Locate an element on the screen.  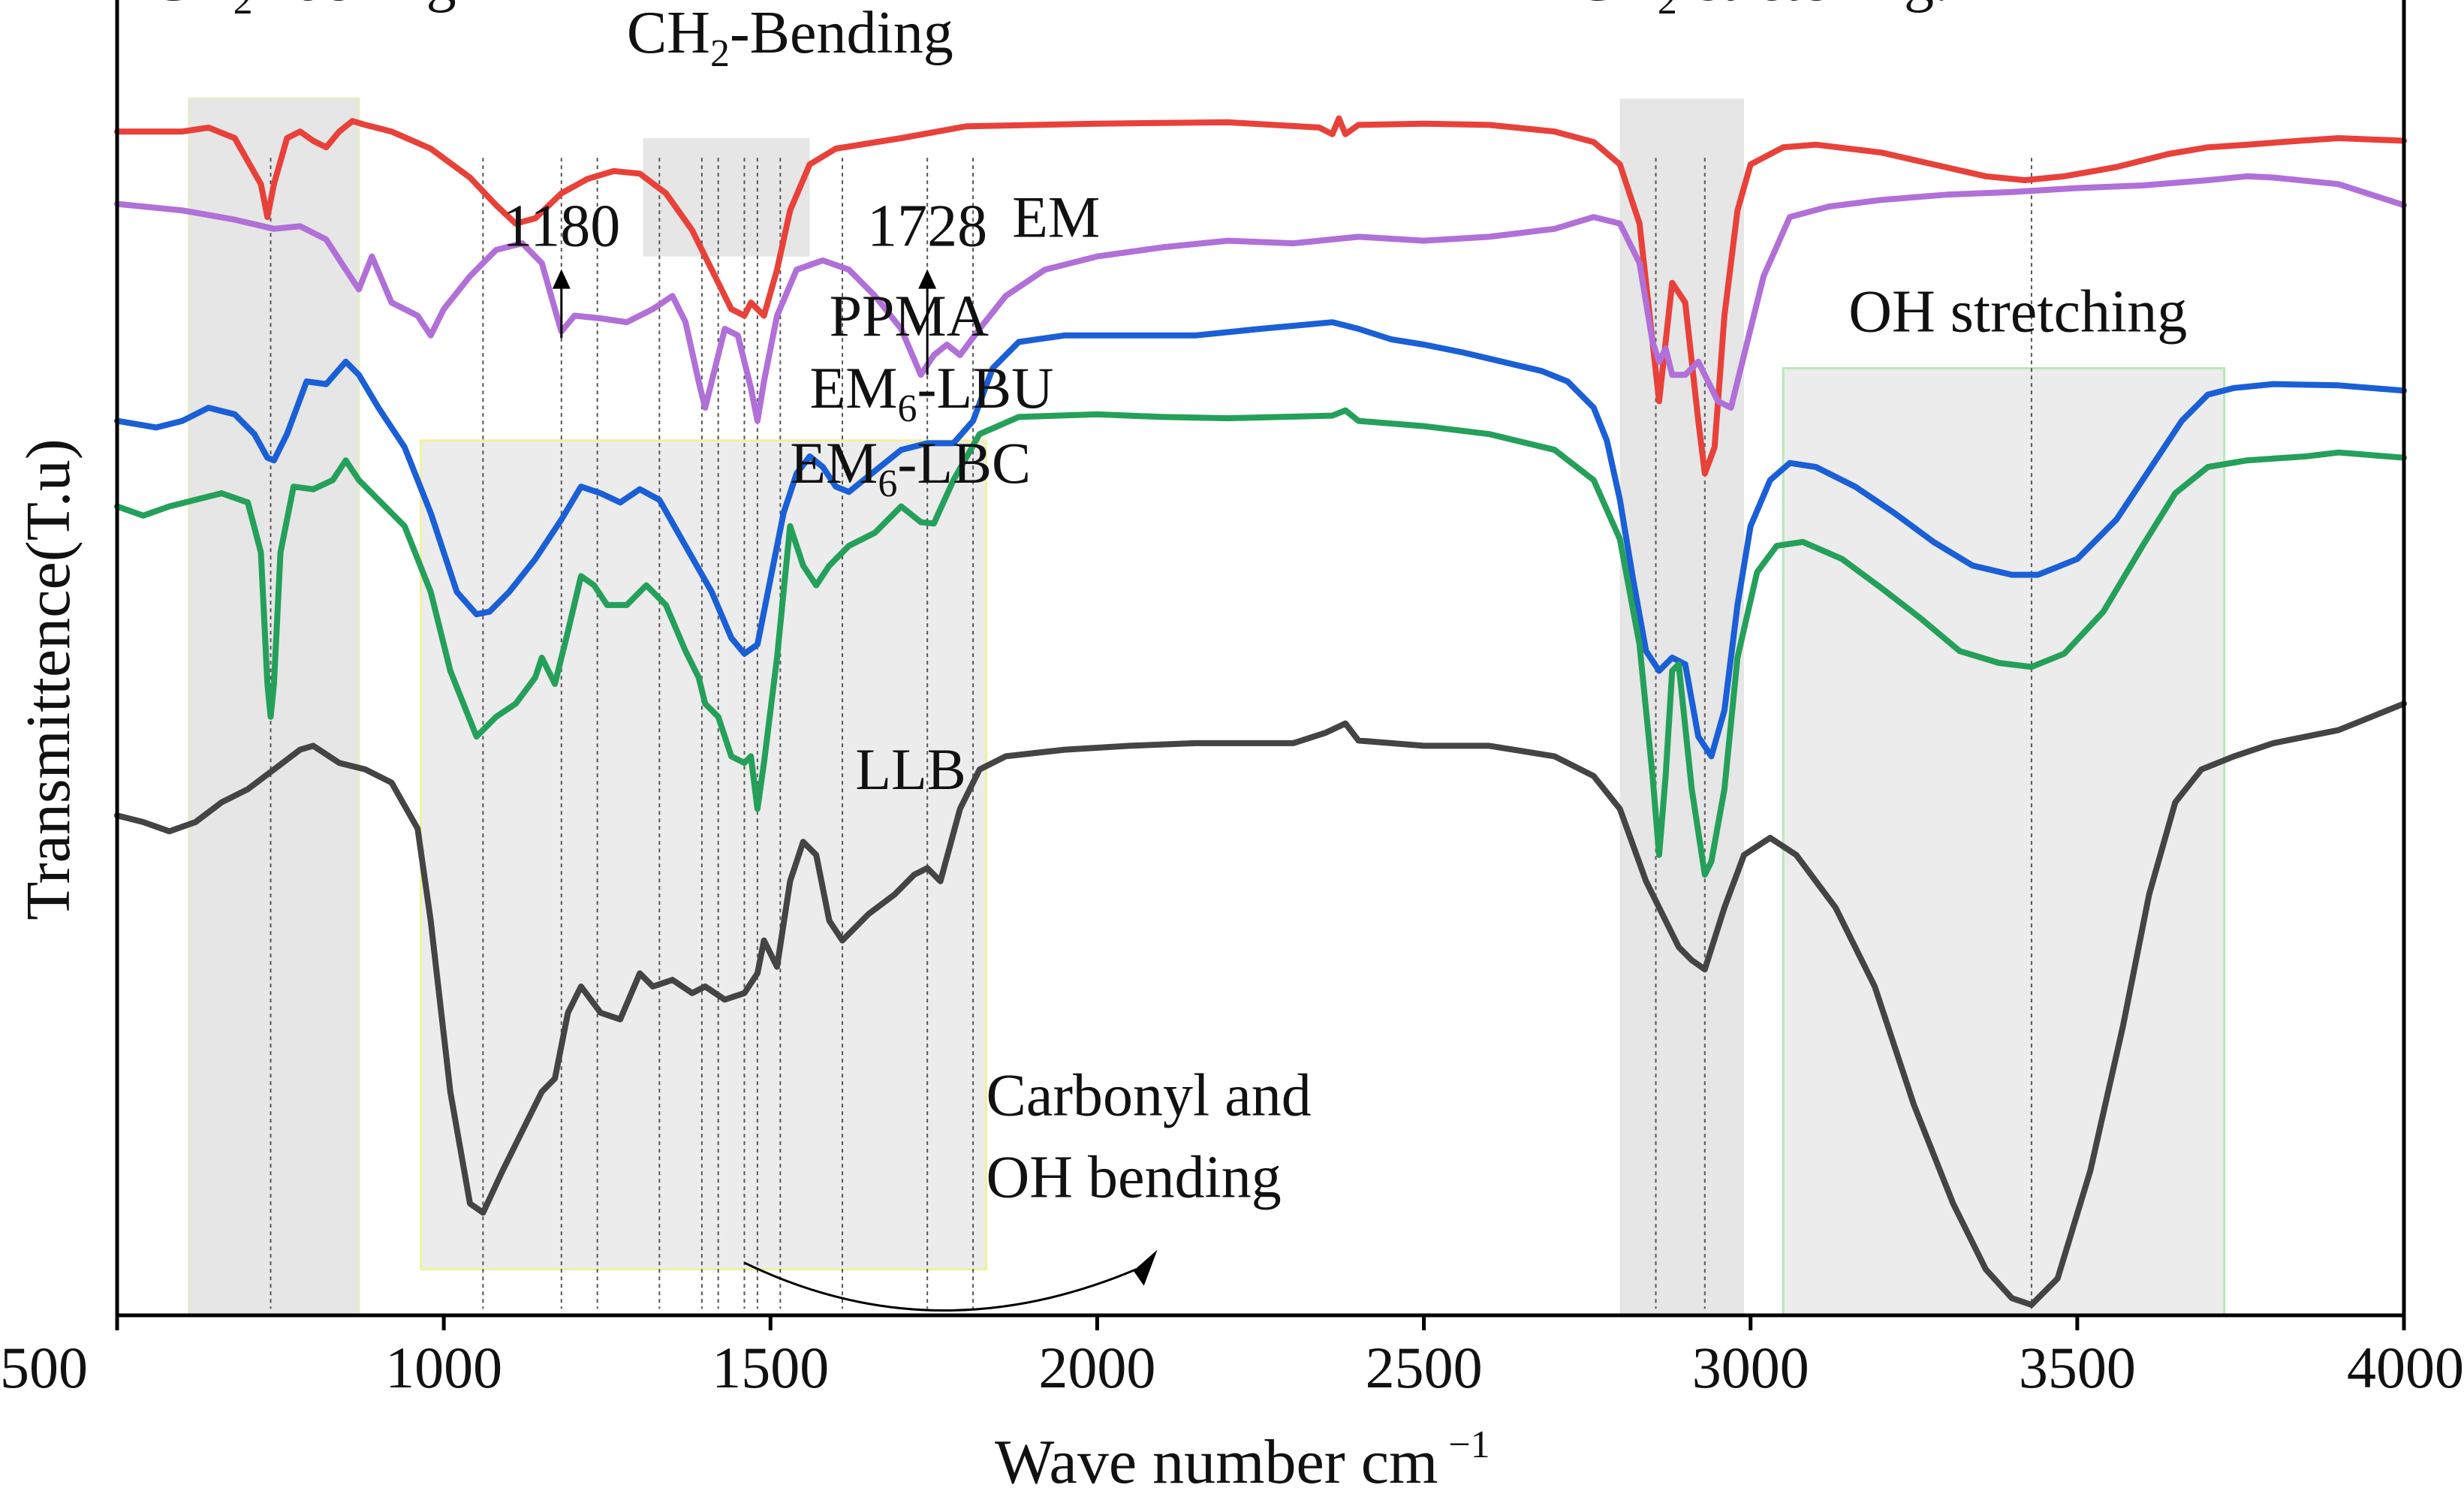
region-label-ch2-bending: CH2-Bending is located at coordinates (790, 37).